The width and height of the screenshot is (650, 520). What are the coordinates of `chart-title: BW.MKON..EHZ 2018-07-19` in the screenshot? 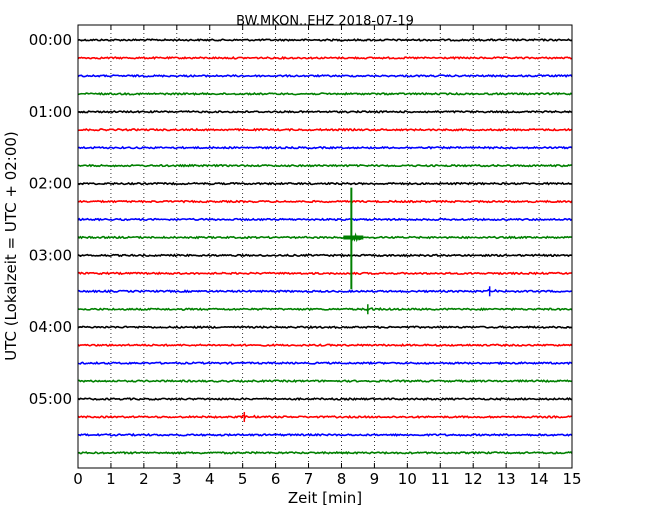 It's located at (325, 21).